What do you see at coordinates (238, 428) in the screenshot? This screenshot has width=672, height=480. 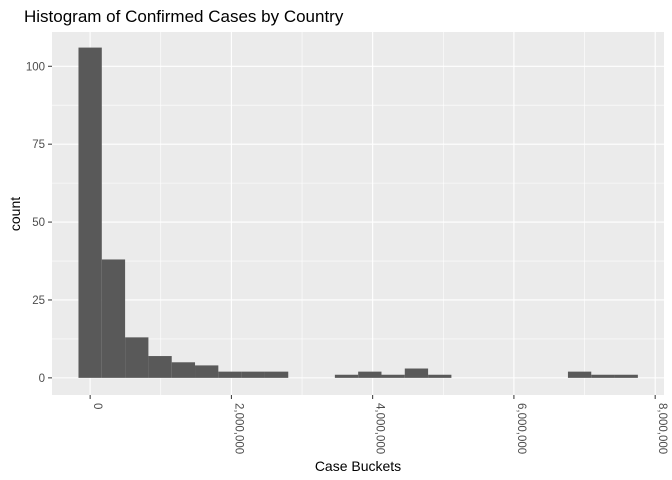 I see `x-tick-label: 2,000,000` at bounding box center [238, 428].